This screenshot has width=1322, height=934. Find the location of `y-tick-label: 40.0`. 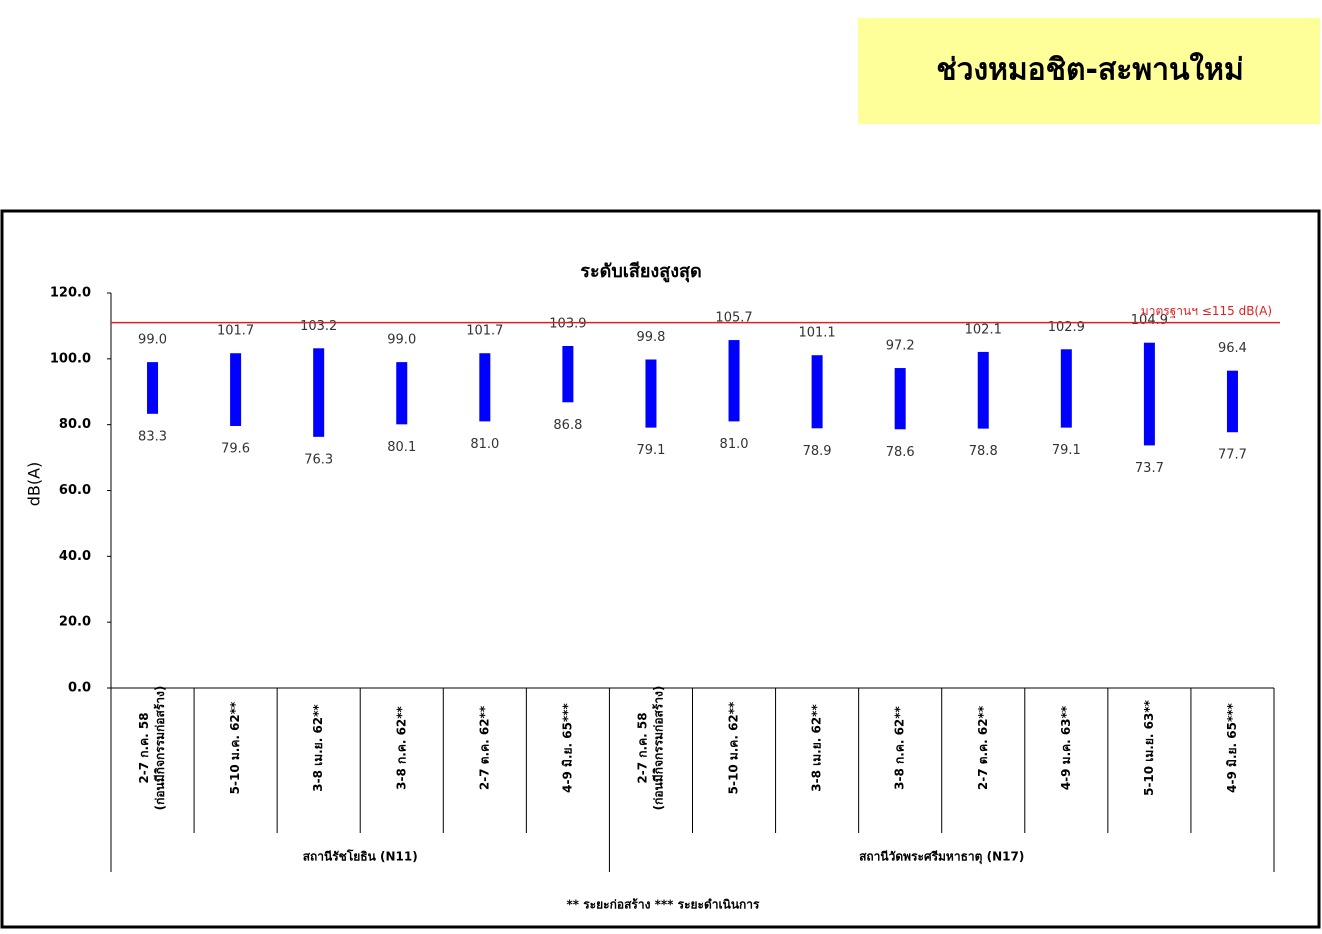

y-tick-label: 40.0 is located at coordinates (75, 556).